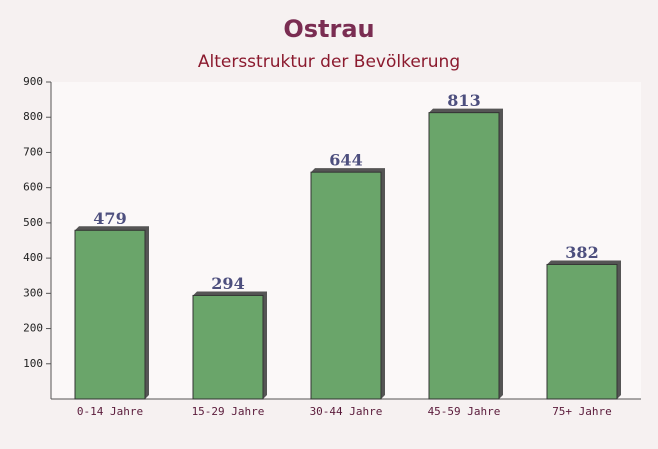 The height and width of the screenshot is (449, 658). Describe the element at coordinates (581, 252) in the screenshot. I see `value-label: 382` at that location.